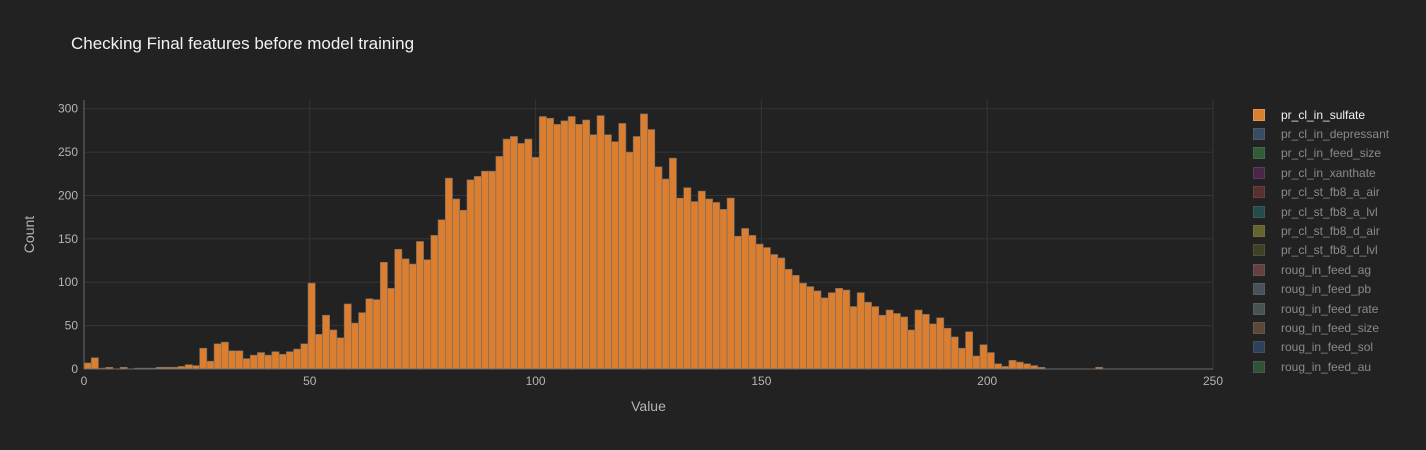 This screenshot has width=1426, height=450. Describe the element at coordinates (987, 381) in the screenshot. I see `x-tick-label: 200` at that location.